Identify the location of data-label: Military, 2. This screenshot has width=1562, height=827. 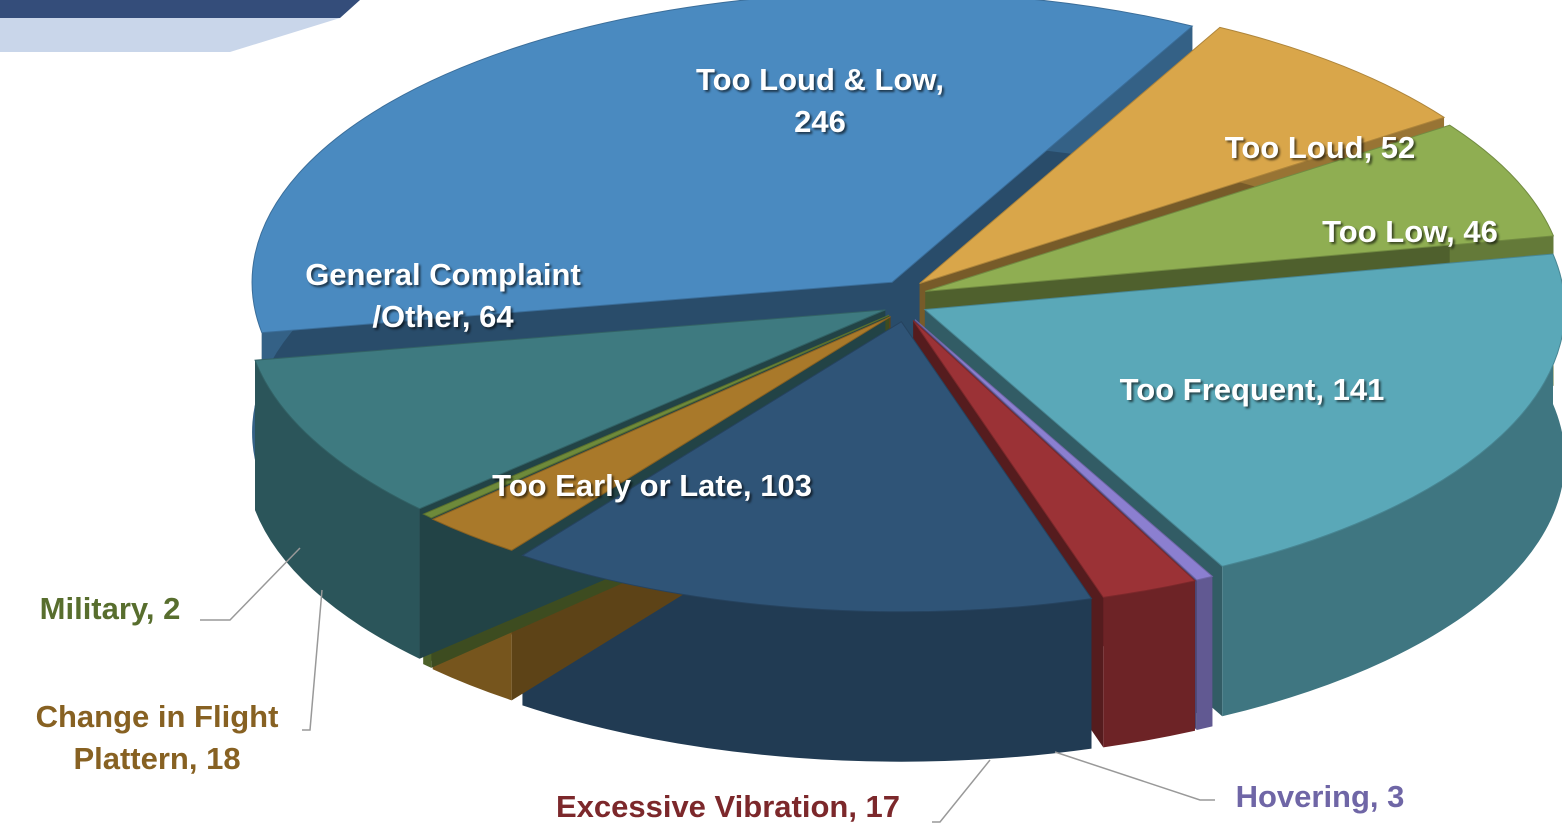
(110, 608).